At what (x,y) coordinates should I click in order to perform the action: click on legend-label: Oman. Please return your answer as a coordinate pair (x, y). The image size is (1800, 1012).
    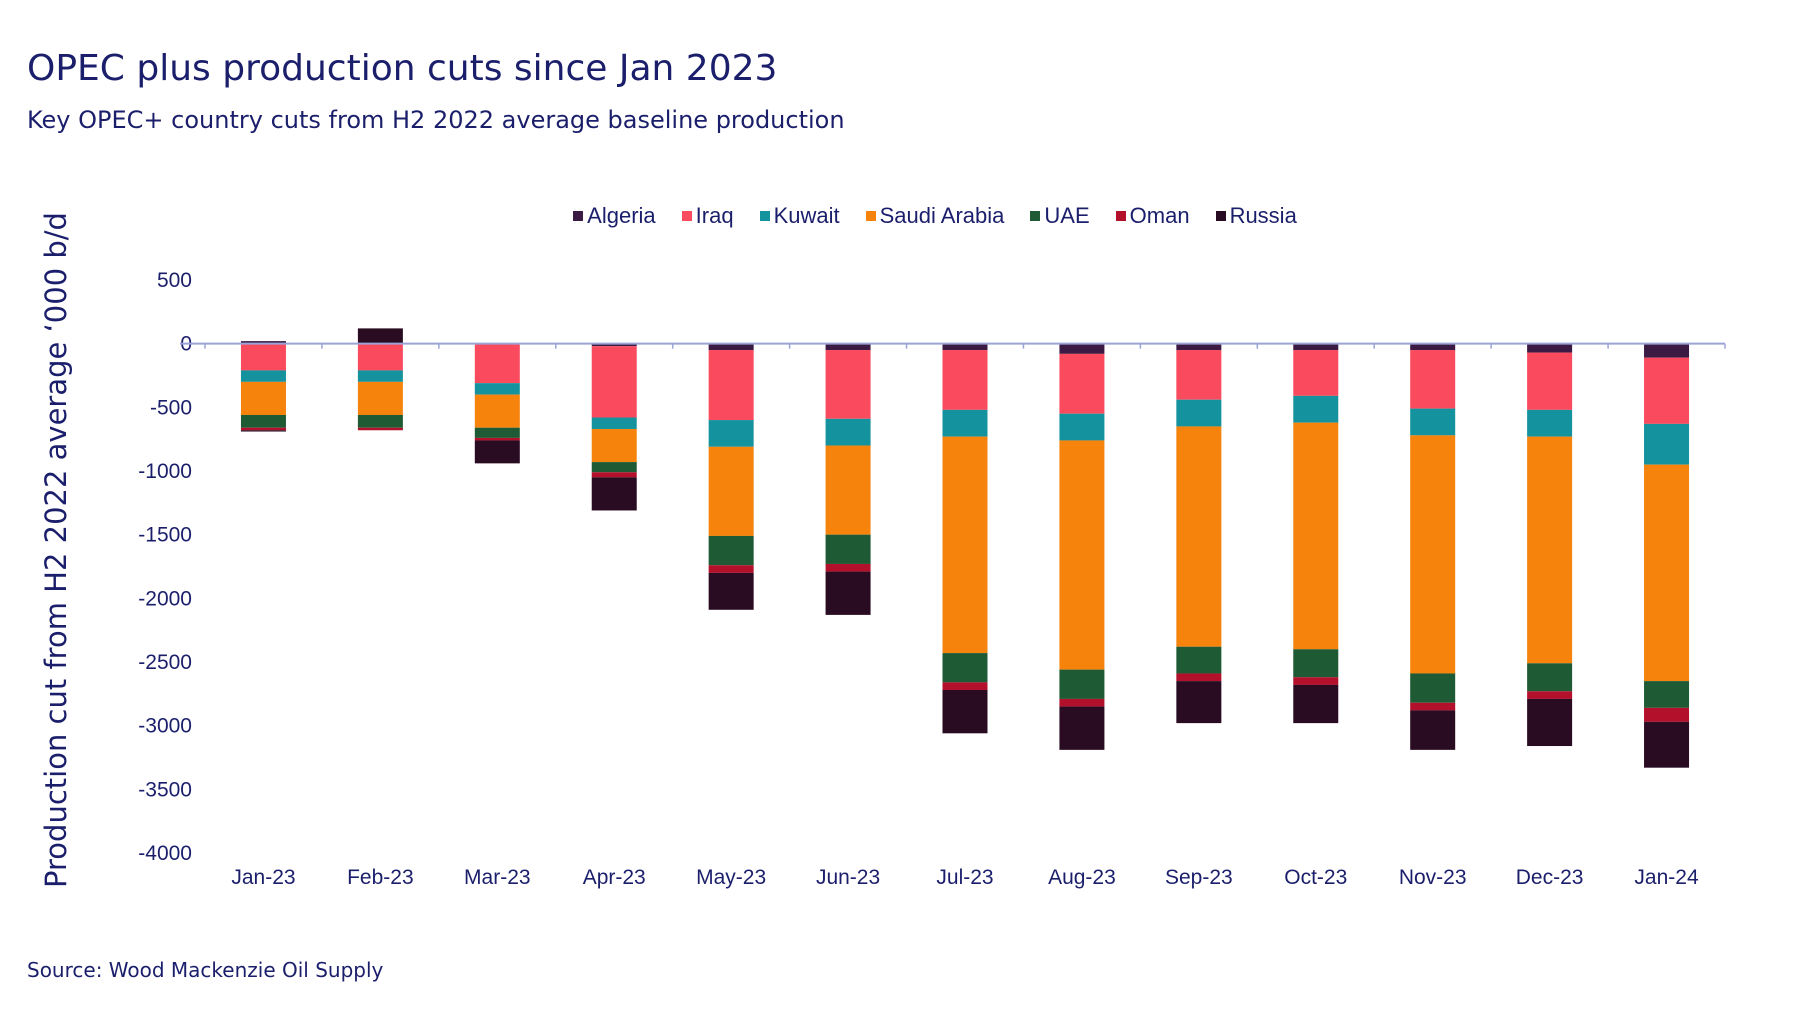
    Looking at the image, I should click on (1159, 215).